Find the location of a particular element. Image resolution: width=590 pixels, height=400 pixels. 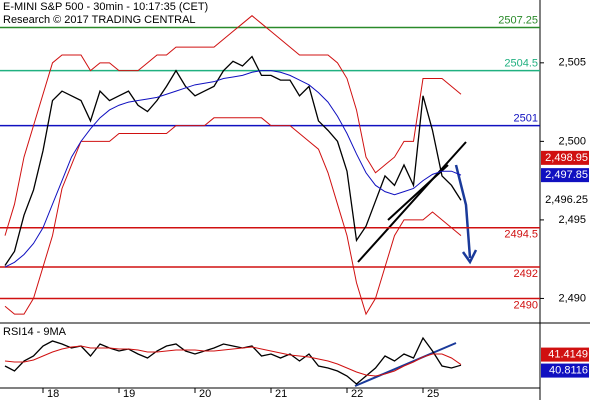

series-line is located at coordinates (233, 361).